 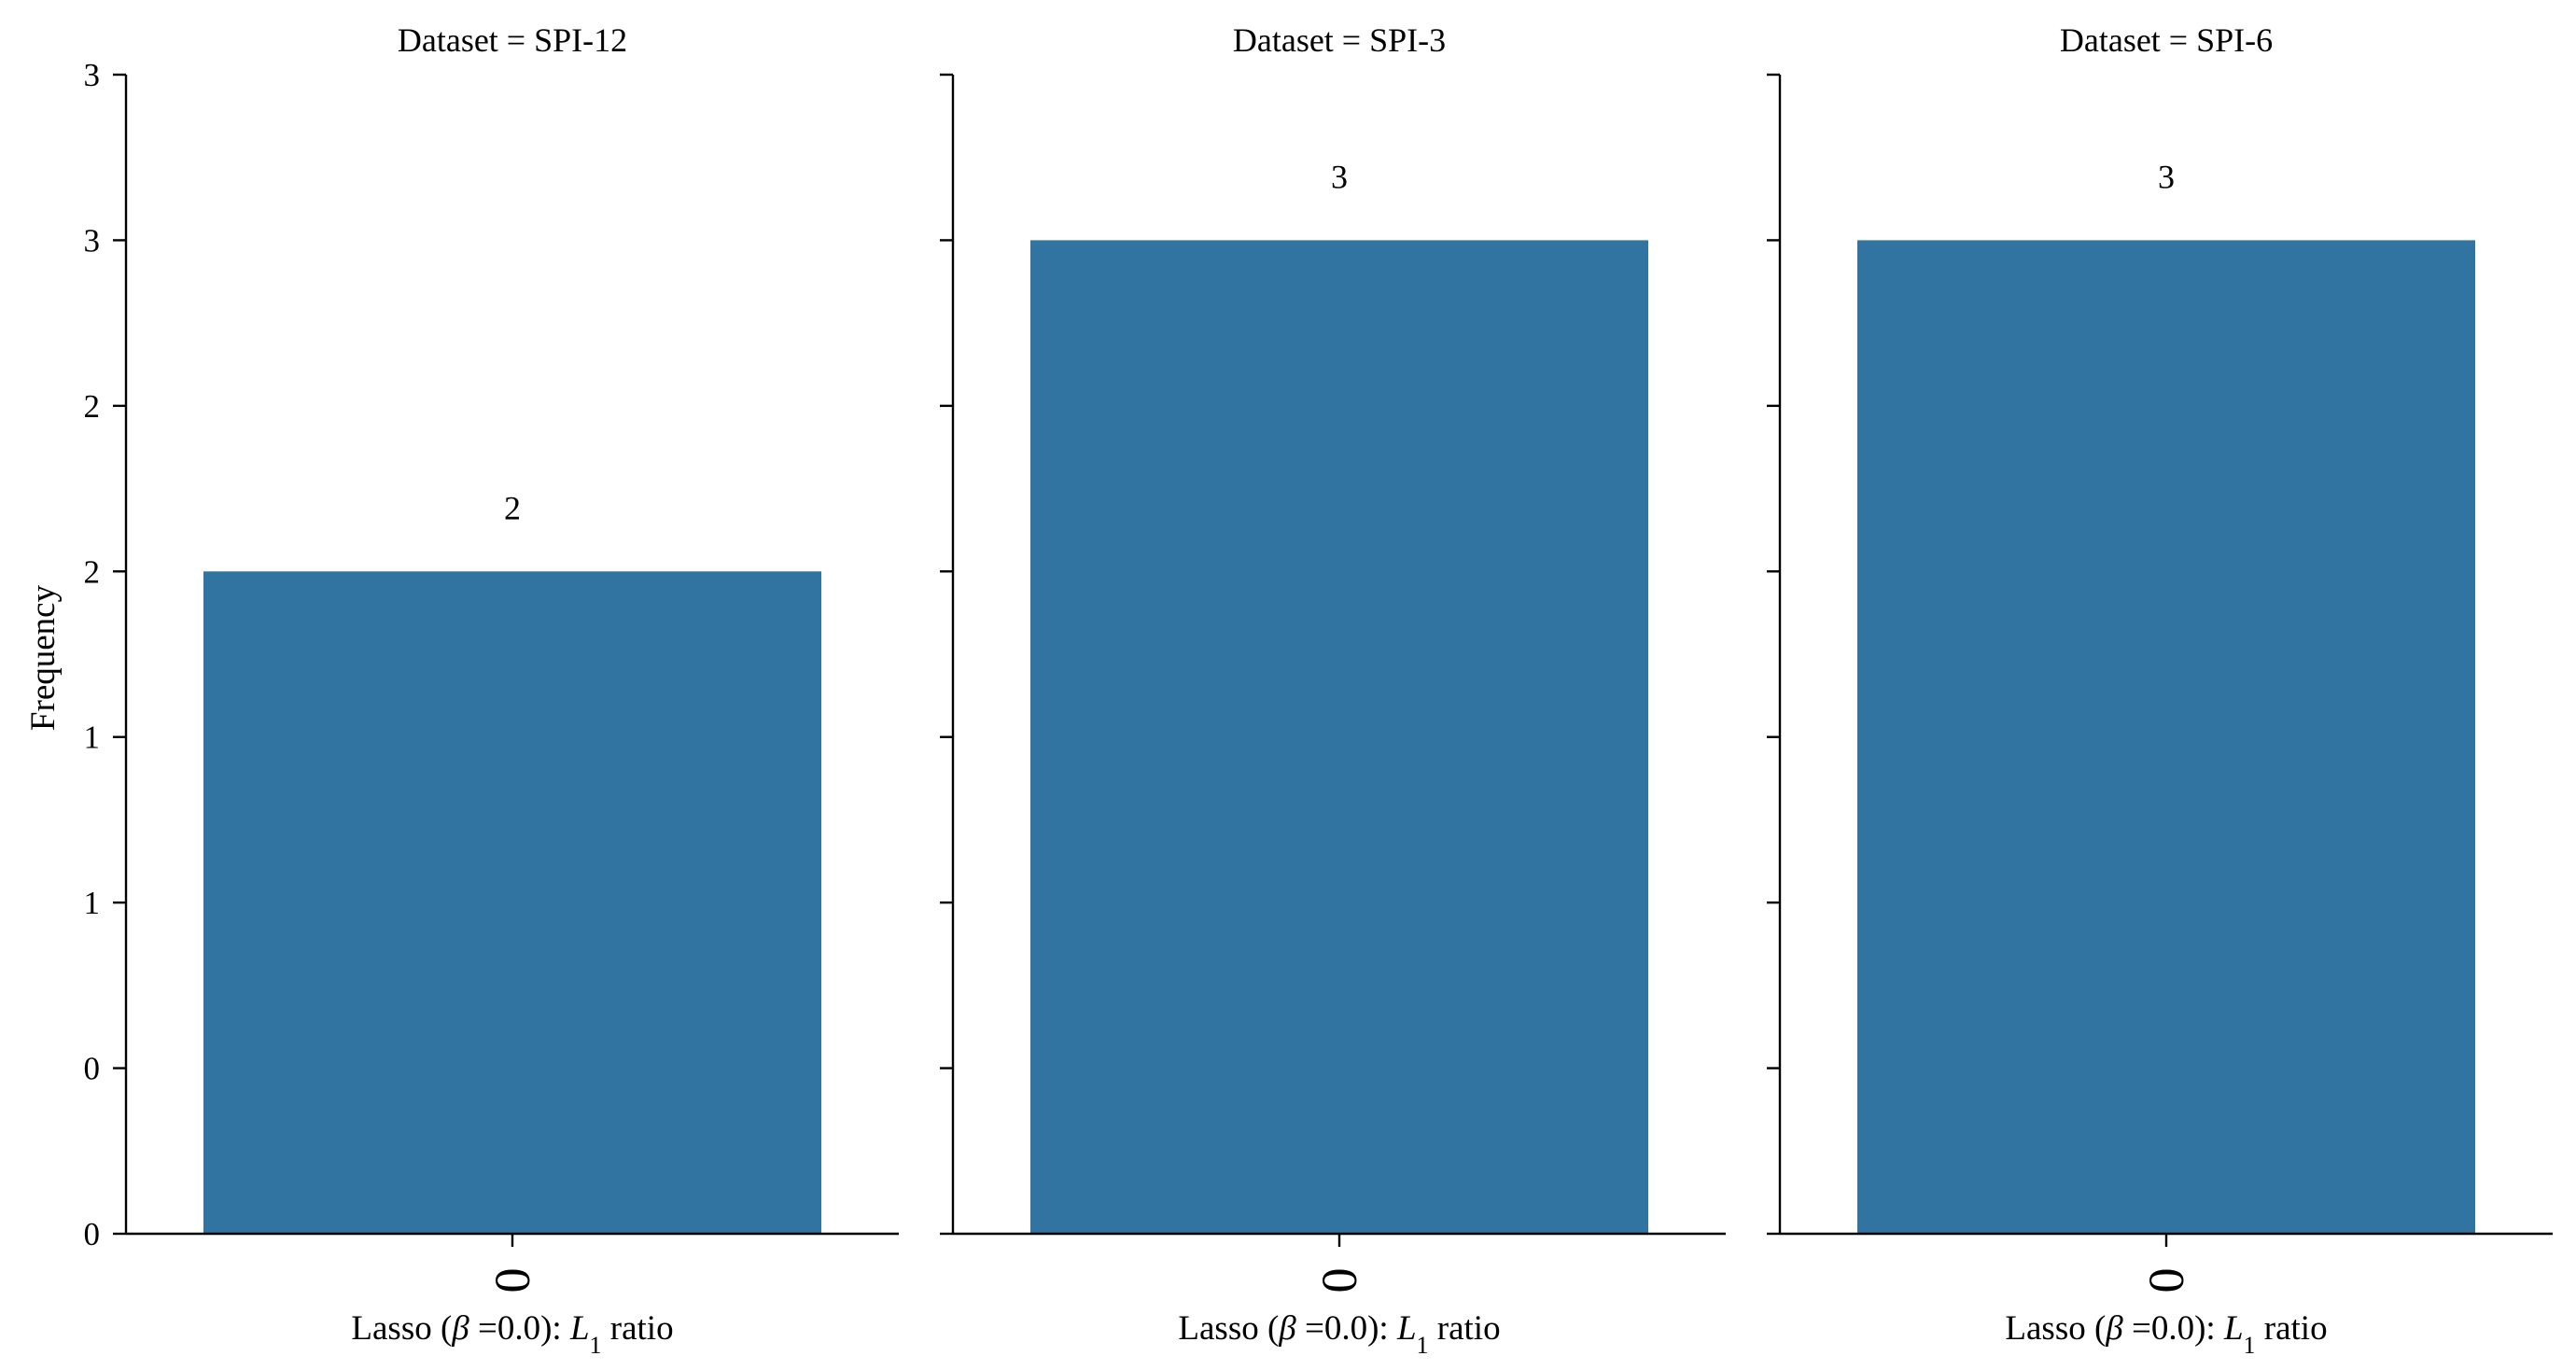 I want to click on panel-title: Dataset = SPI-6, so click(x=2166, y=40).